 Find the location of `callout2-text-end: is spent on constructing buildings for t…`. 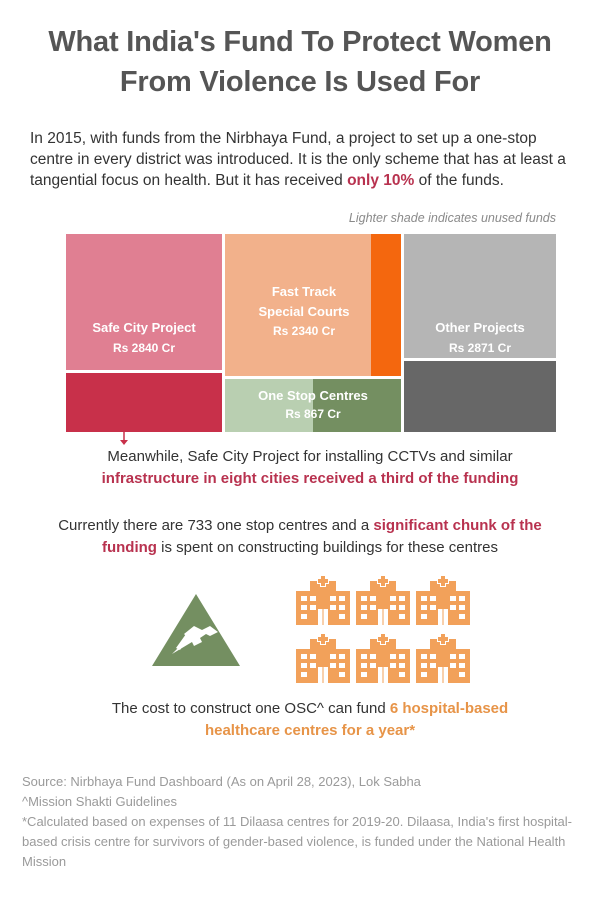

callout2-text-end: is spent on constructing buildings for t… is located at coordinates (327, 547).